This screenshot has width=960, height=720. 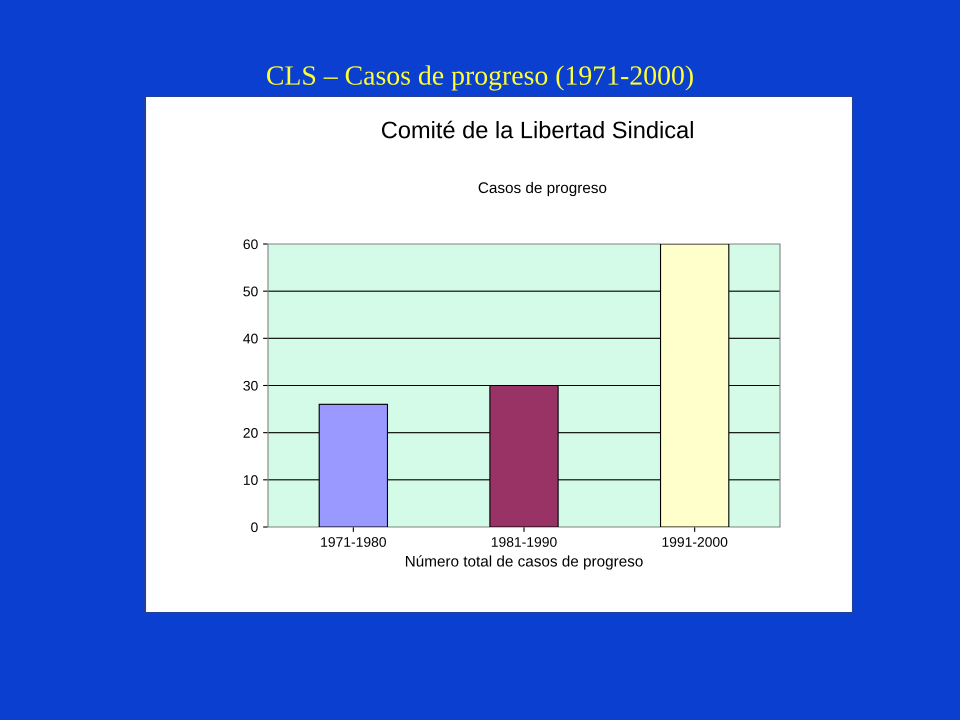 What do you see at coordinates (250, 339) in the screenshot?
I see `y-tick-label: 40` at bounding box center [250, 339].